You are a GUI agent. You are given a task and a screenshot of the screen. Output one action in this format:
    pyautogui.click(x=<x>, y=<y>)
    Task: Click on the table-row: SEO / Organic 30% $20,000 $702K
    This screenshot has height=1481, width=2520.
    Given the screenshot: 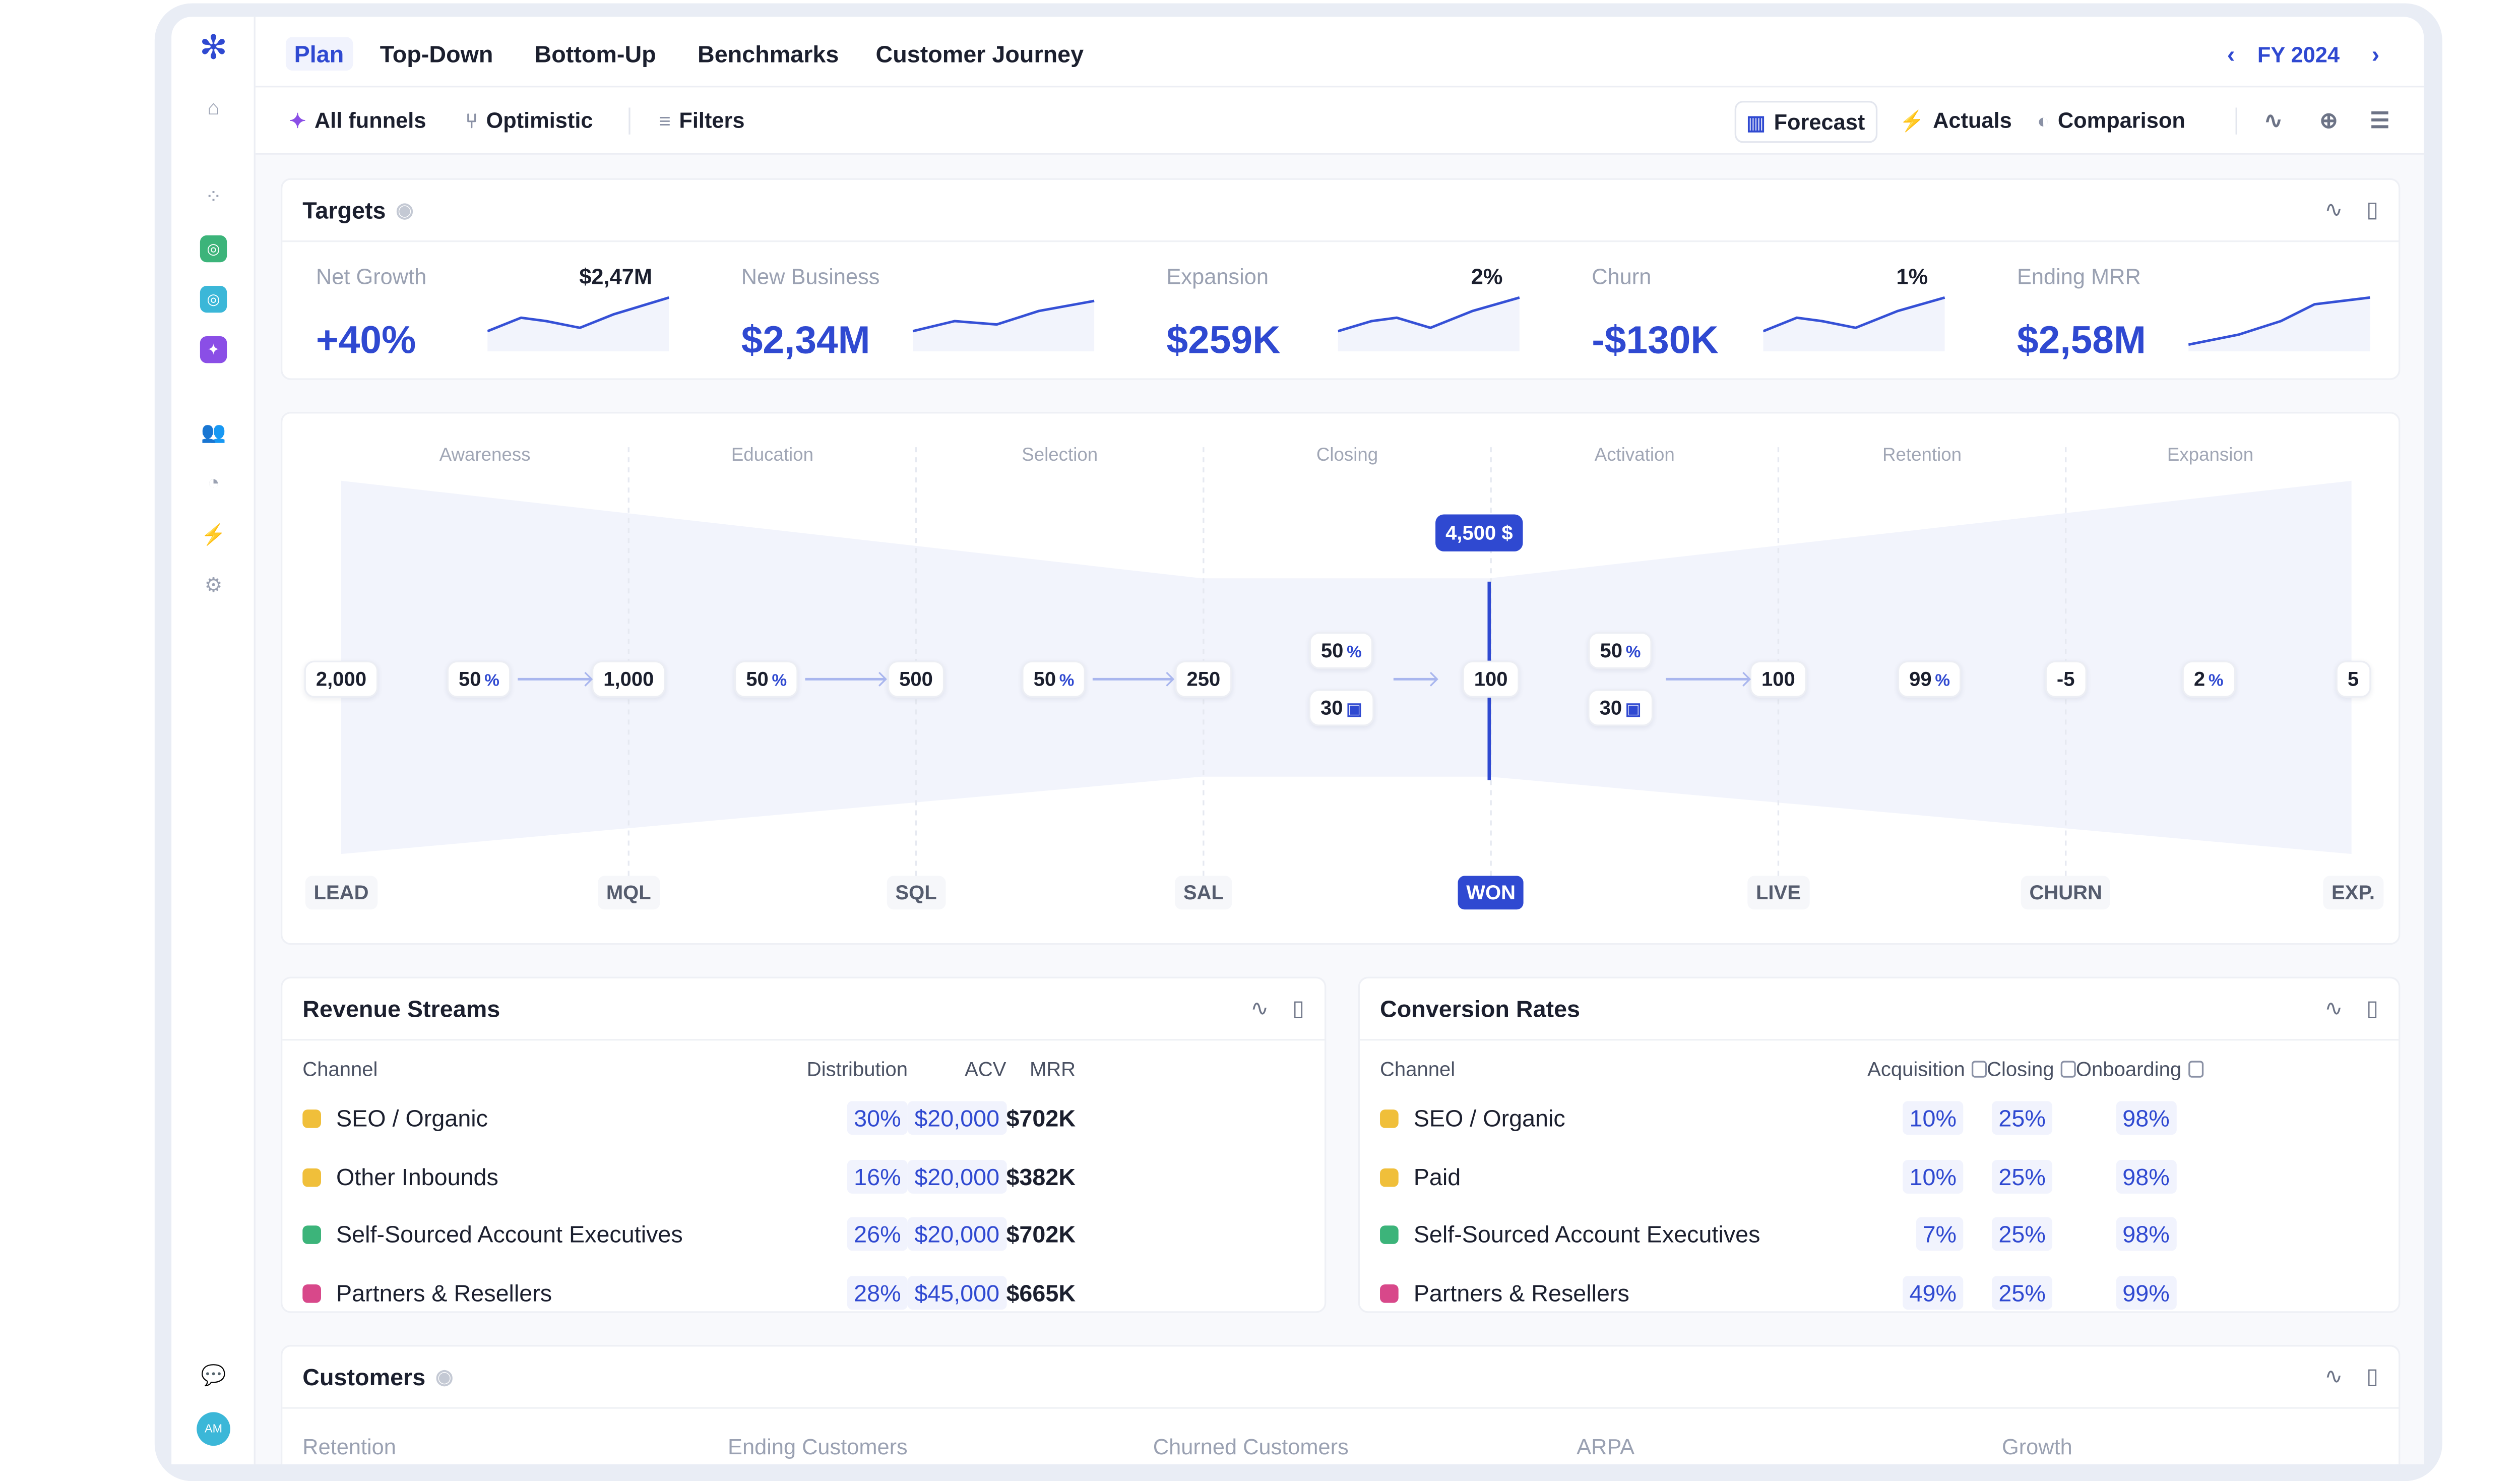 What is the action you would take?
    pyautogui.click(x=689, y=1118)
    